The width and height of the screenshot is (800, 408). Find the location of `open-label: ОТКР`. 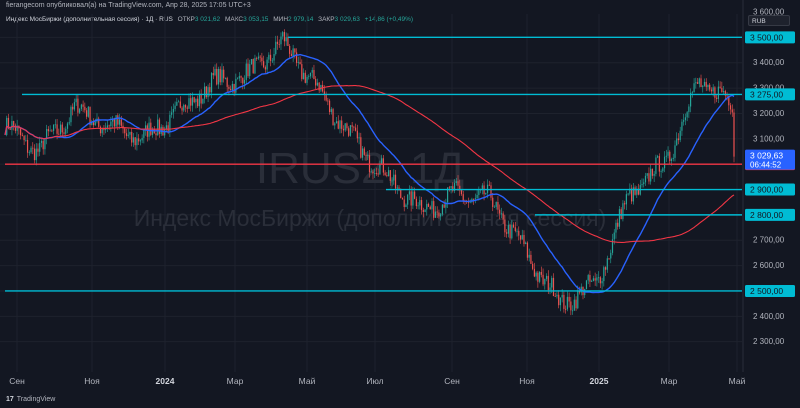

open-label: ОТКР is located at coordinates (186, 19).